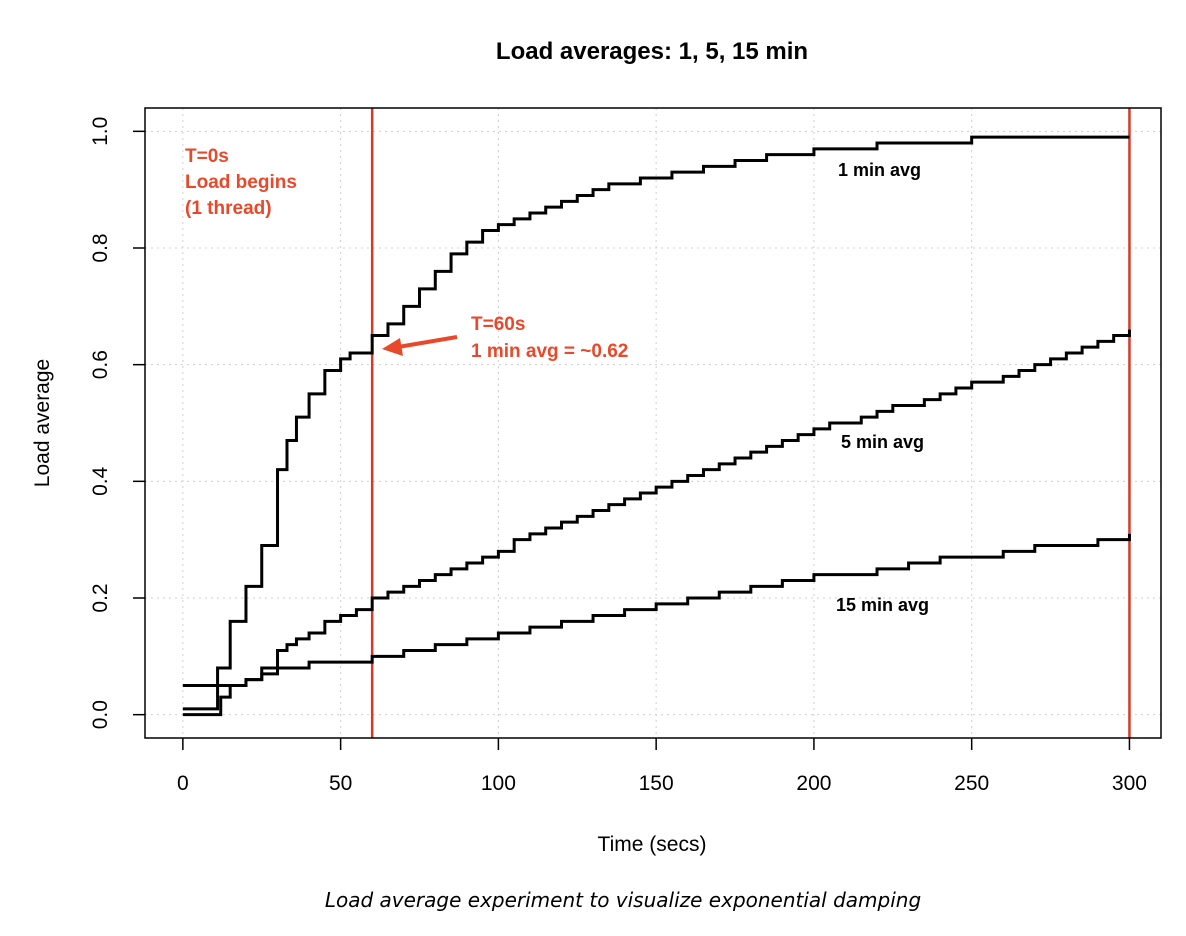  I want to click on x-tick-label-1: 50, so click(340, 783).